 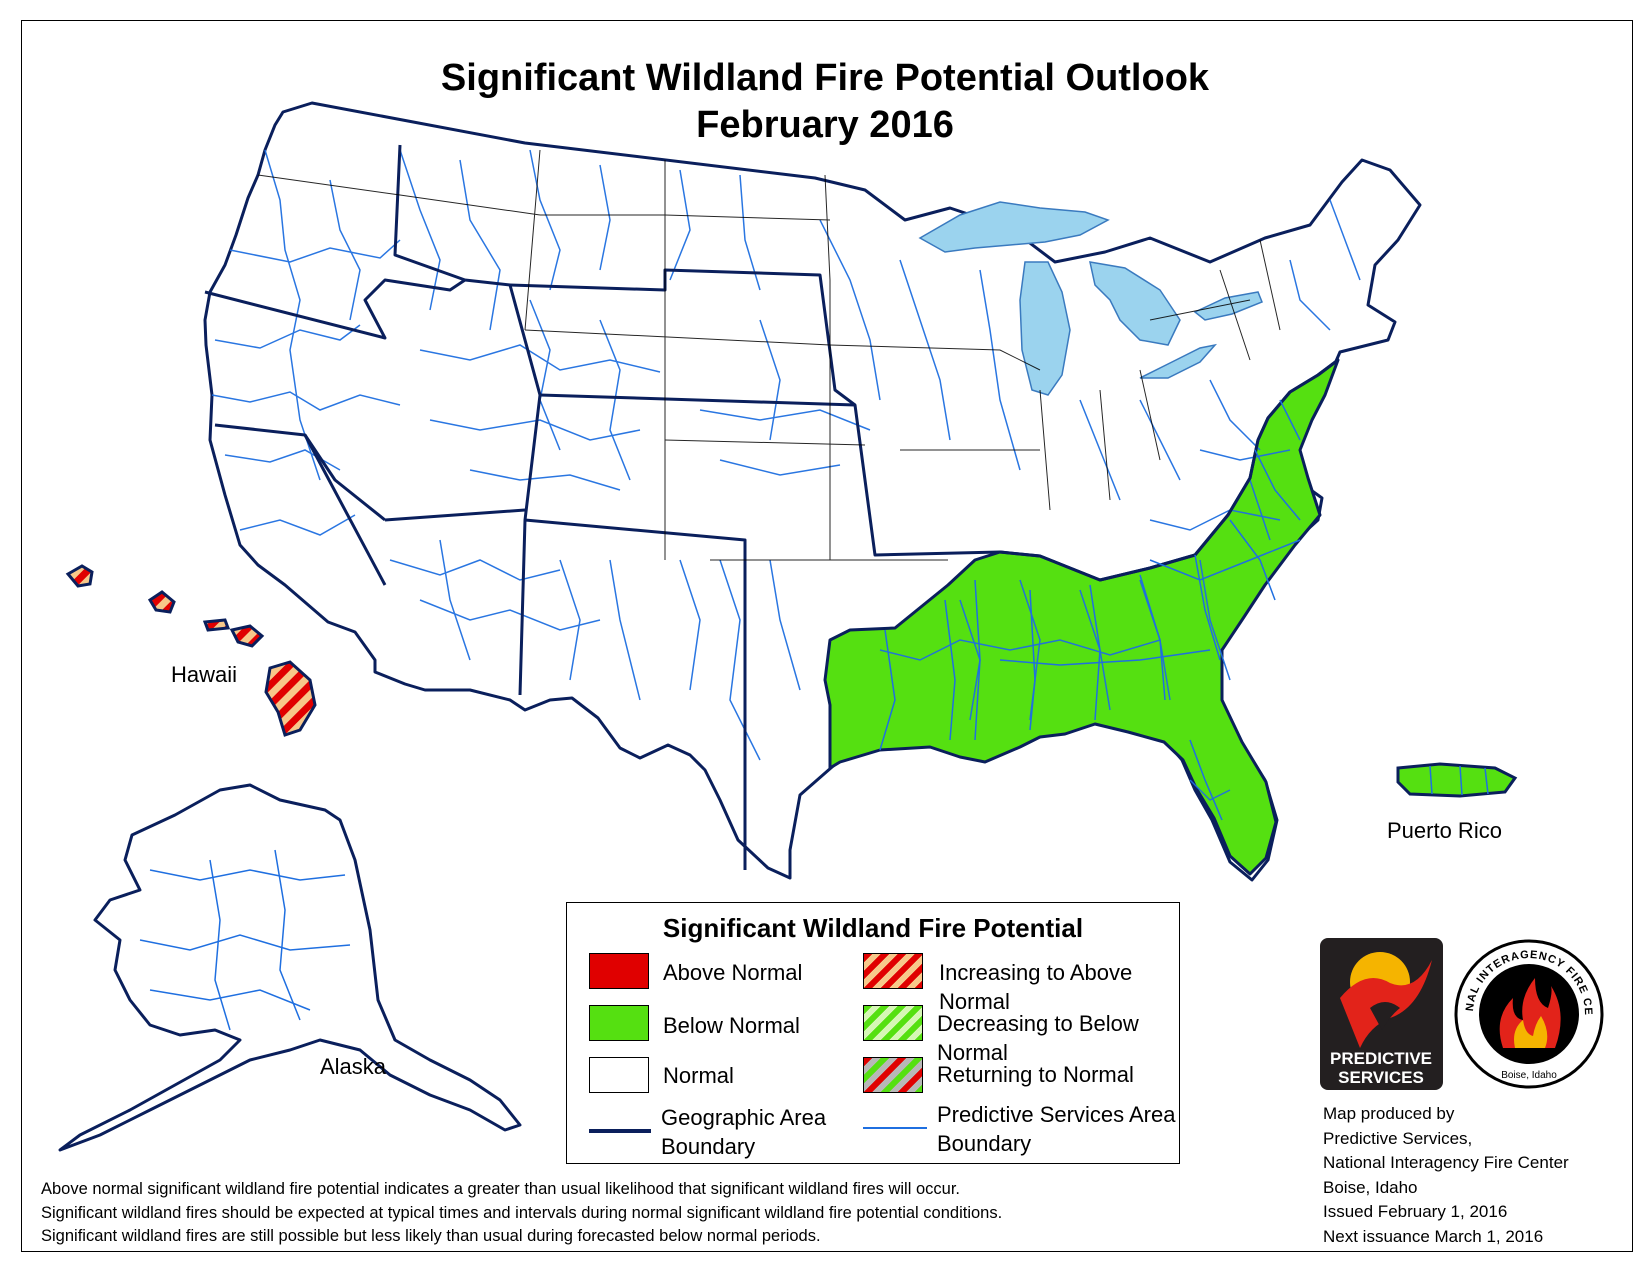 What do you see at coordinates (290, 698) in the screenshot?
I see `big-island` at bounding box center [290, 698].